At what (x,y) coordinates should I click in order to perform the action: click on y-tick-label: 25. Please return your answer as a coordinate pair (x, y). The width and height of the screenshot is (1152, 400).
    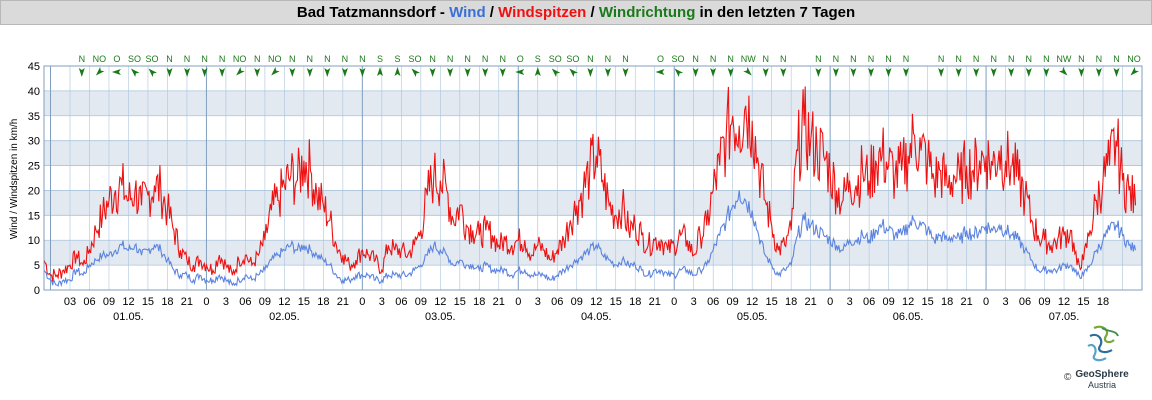
    Looking at the image, I should click on (34, 167).